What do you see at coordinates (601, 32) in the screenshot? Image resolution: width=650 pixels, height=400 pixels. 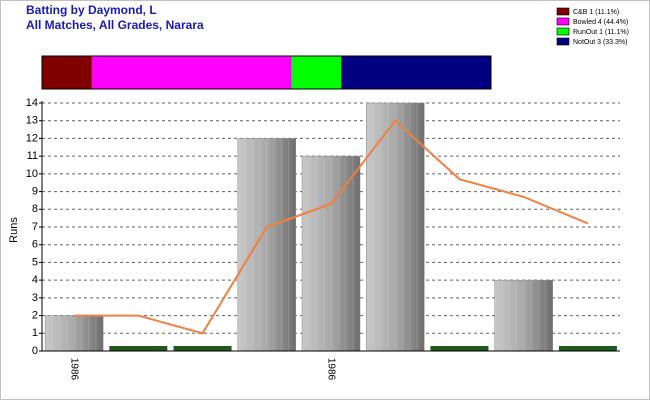 I see `legend-label: RunOut 1 (11.1%)` at bounding box center [601, 32].